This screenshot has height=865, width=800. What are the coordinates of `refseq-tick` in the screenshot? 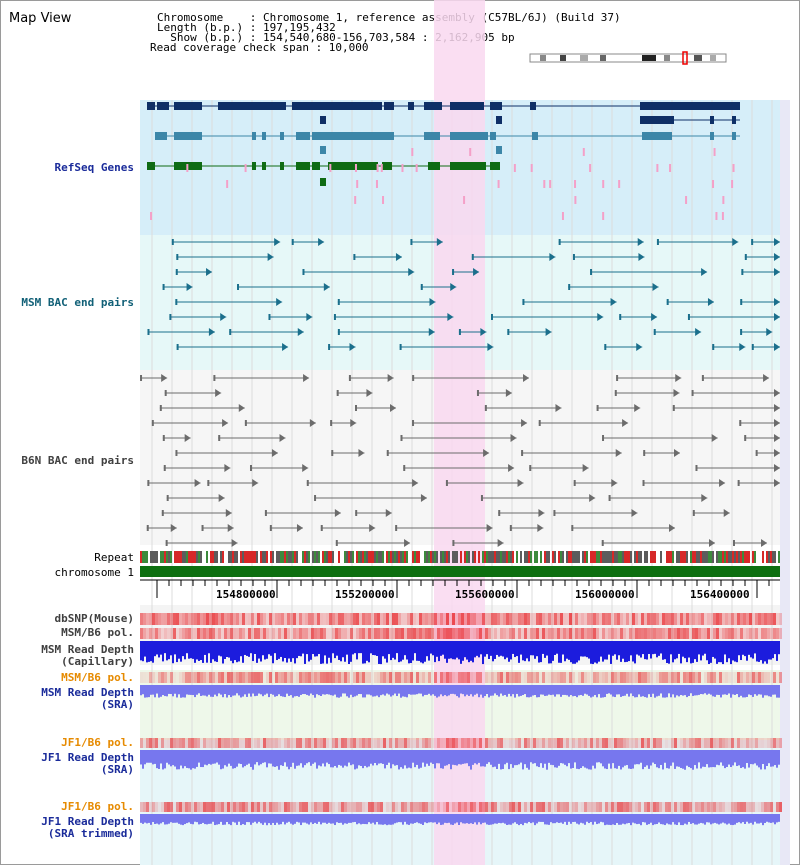 It's located at (562, 216).